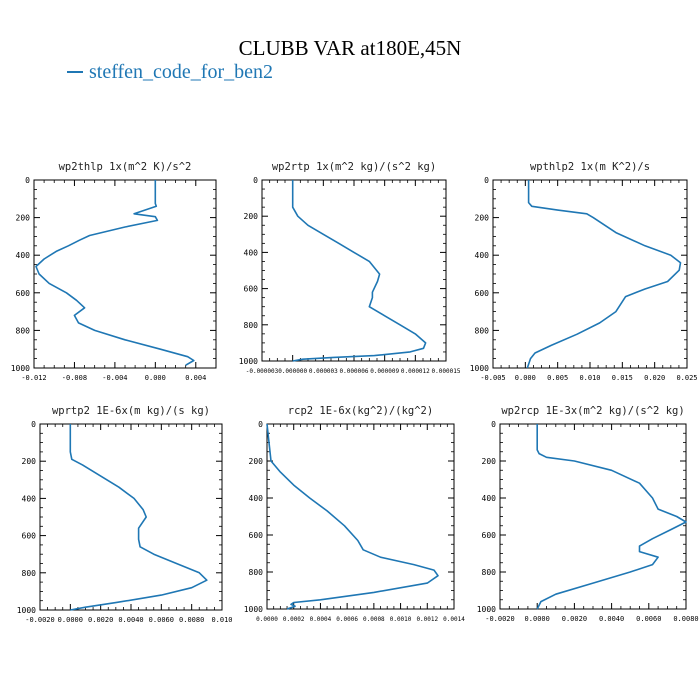 Image resolution: width=700 pixels, height=700 pixels. What do you see at coordinates (686, 378) in the screenshot?
I see `x-tick-label: 0.025` at bounding box center [686, 378].